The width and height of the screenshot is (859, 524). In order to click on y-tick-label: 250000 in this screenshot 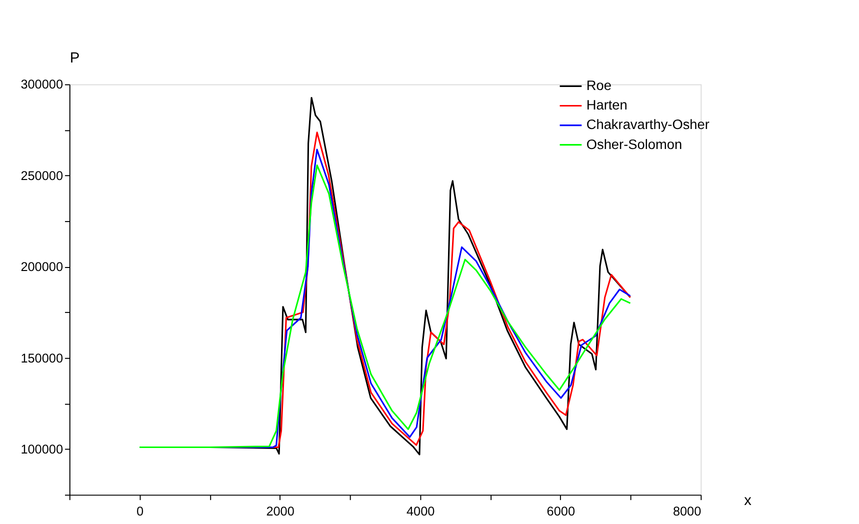, I will do `click(42, 175)`.